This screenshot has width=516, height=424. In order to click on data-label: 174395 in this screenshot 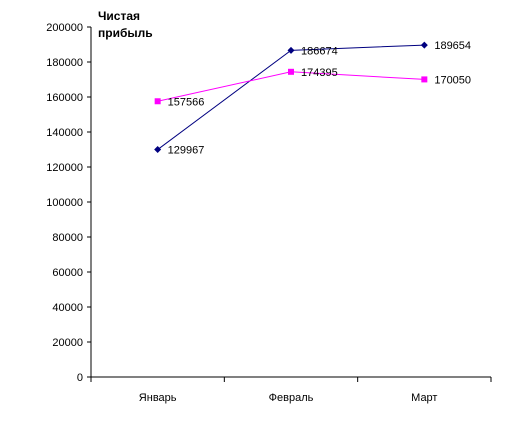, I will do `click(319, 73)`.